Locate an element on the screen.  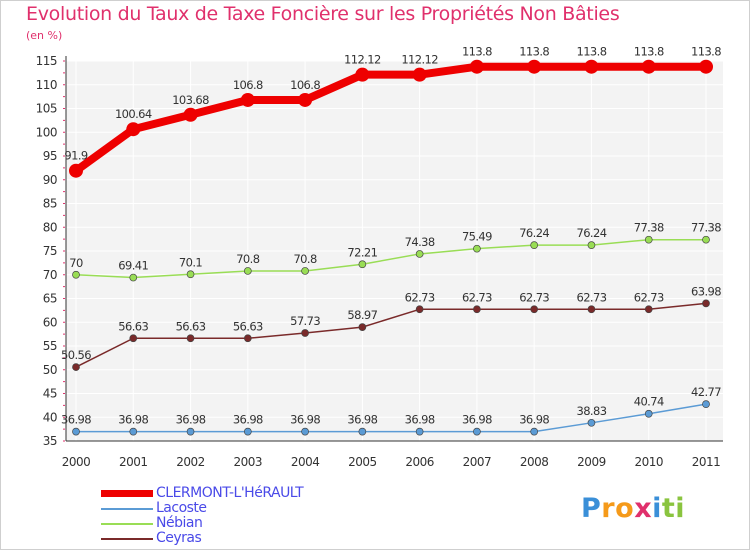
data-label-0: 103.68 is located at coordinates (190, 100).